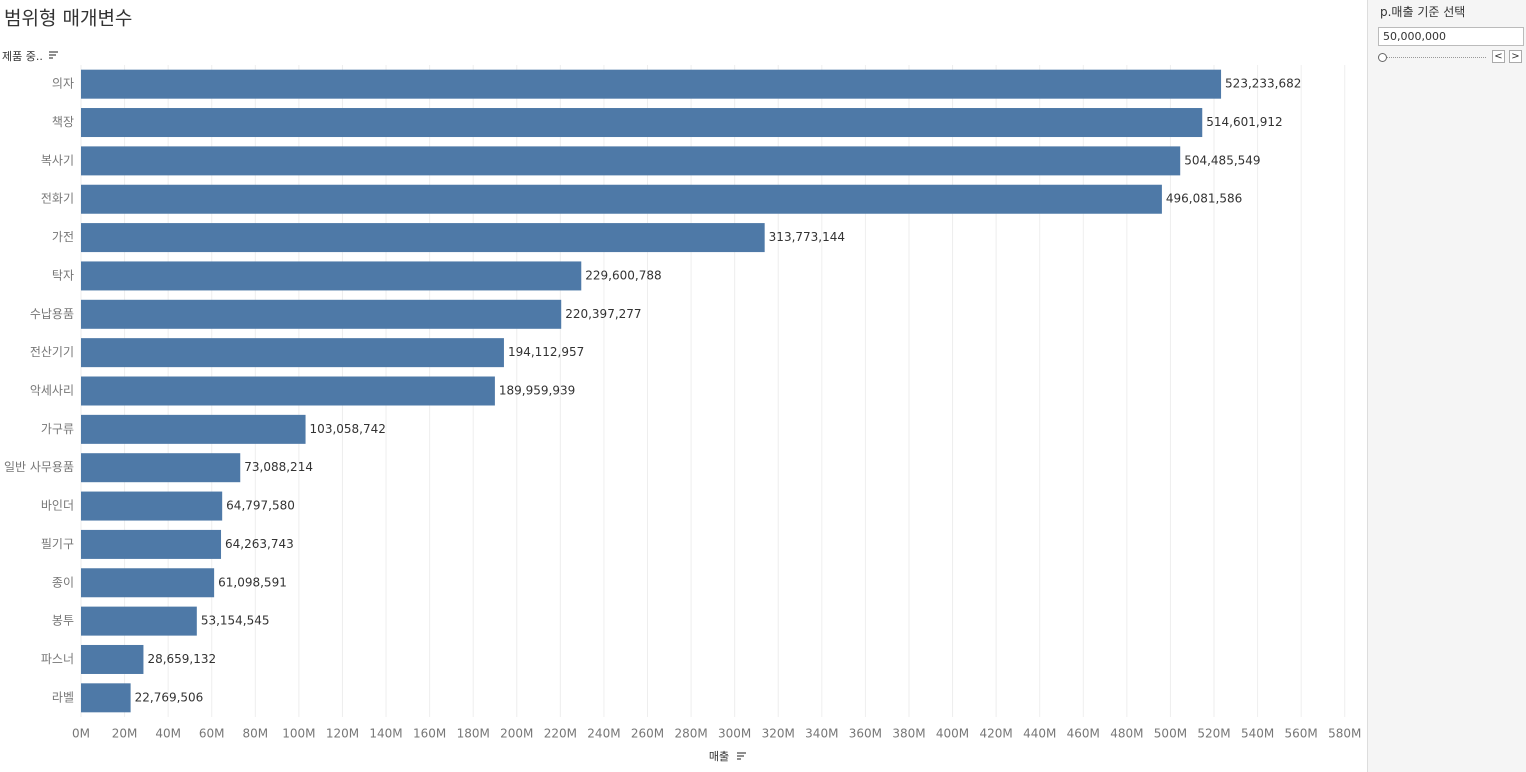  Describe the element at coordinates (1204, 199) in the screenshot. I see `value-label: 496,081,586` at that location.